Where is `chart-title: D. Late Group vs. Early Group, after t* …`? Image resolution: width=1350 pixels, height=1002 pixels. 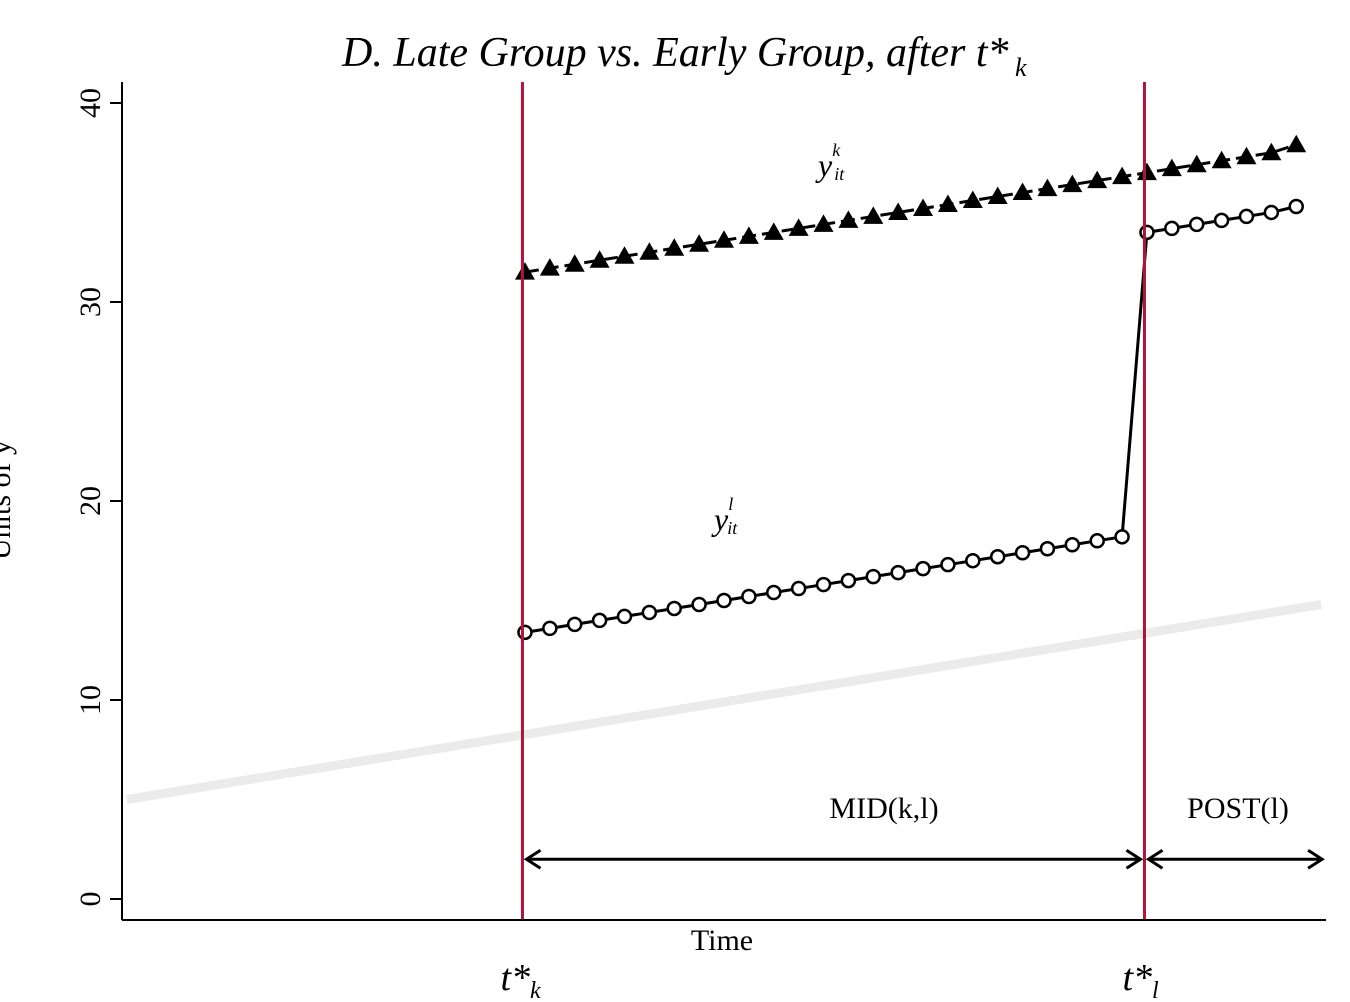
chart-title: D. Late Group vs. Early Group, after t* … is located at coordinates (684, 56).